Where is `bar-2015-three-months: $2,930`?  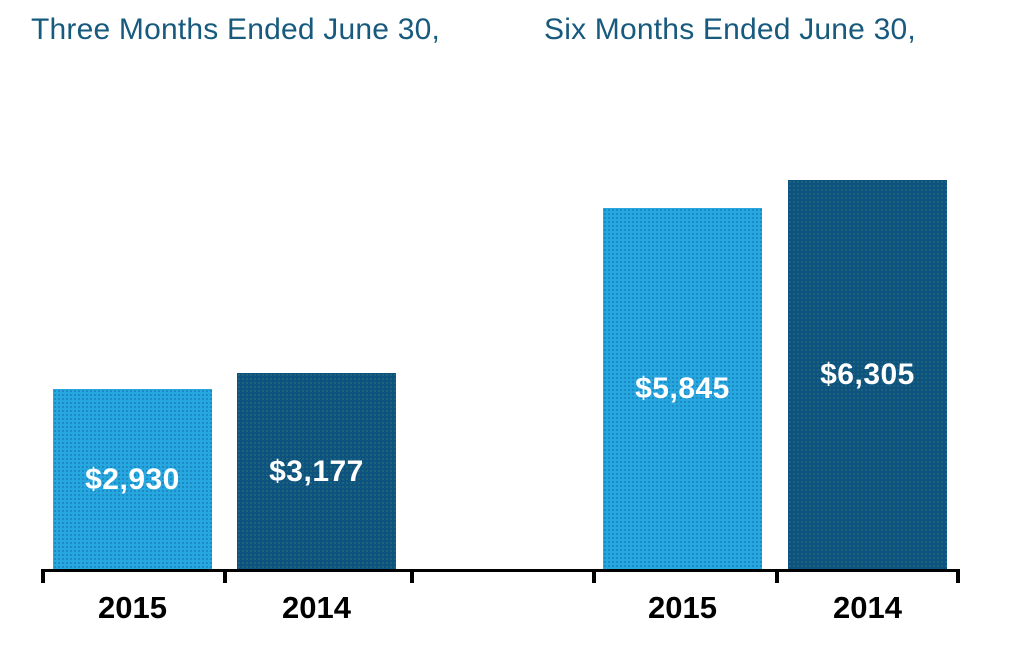 bar-2015-three-months: $2,930 is located at coordinates (132, 479).